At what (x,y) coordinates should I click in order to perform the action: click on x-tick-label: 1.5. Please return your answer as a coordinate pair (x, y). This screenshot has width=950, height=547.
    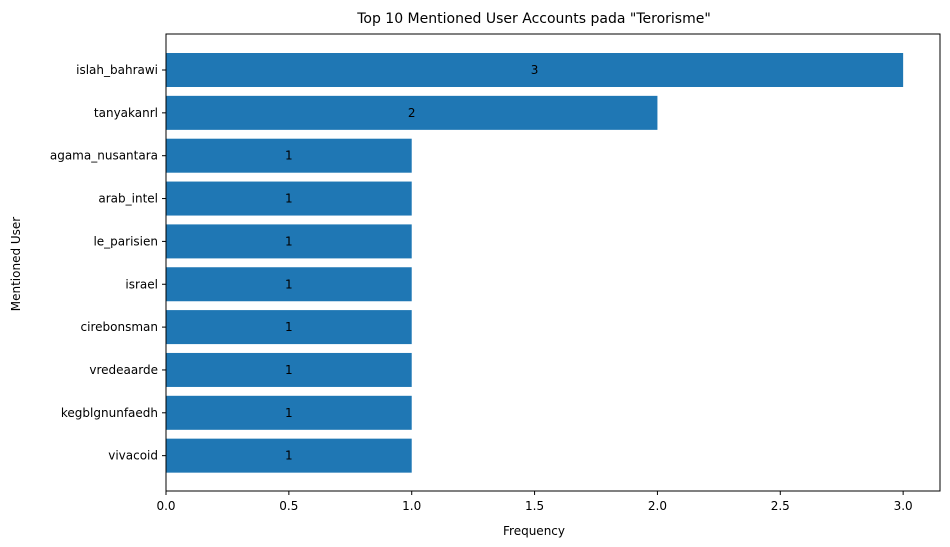
    Looking at the image, I should click on (534, 506).